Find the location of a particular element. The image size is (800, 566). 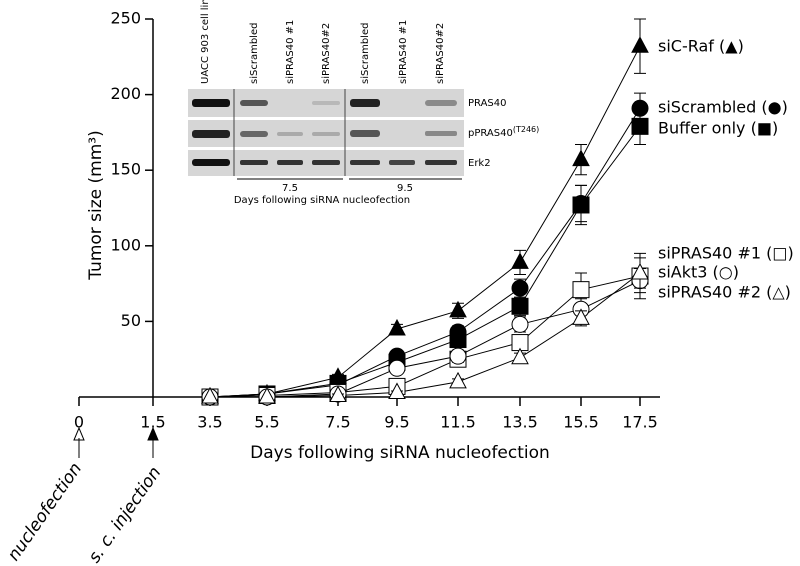

band-label: pPRAS40(T246) is located at coordinates (503, 132).